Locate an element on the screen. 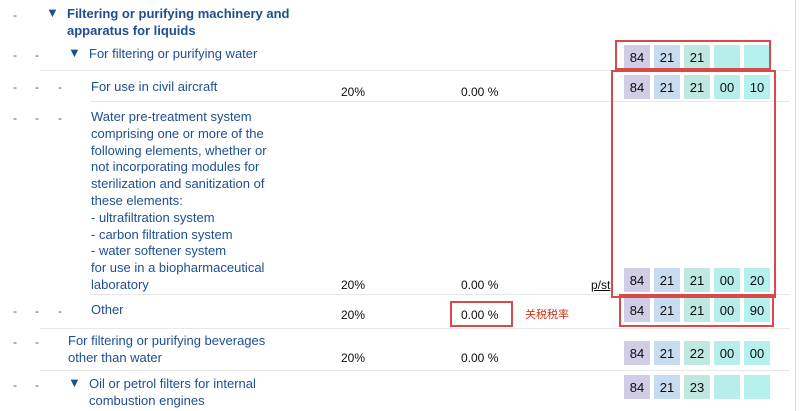  code-segment: 22 is located at coordinates (697, 353).